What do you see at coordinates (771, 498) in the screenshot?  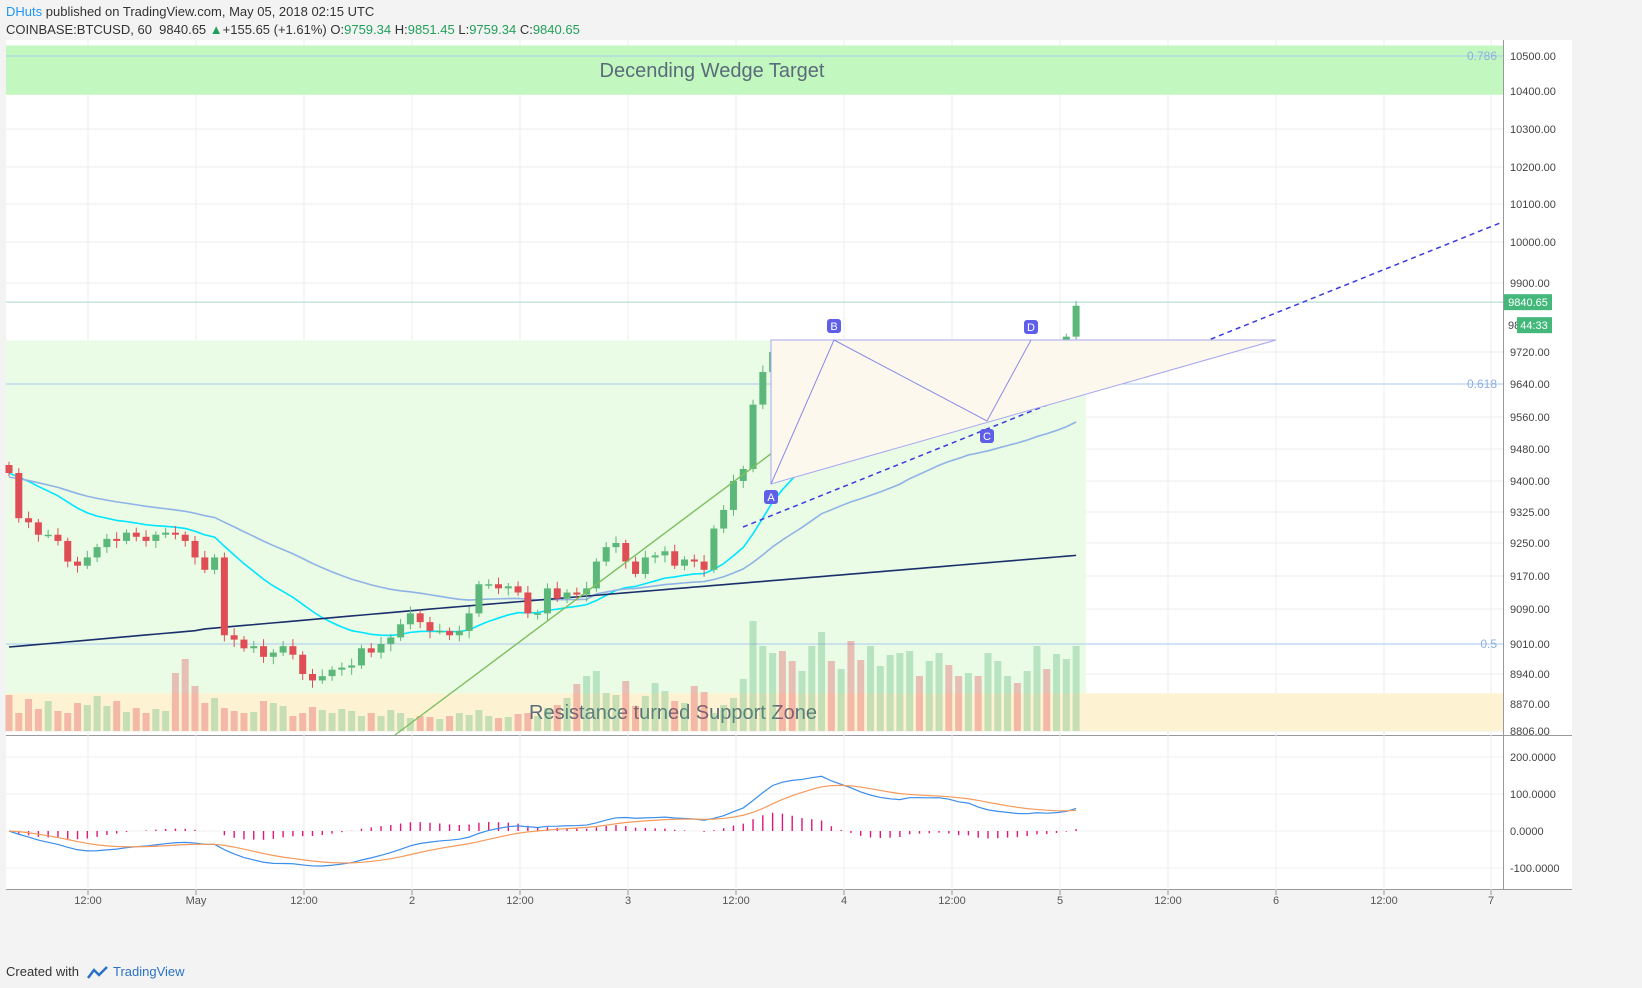 I see `pattern-point-label: A` at bounding box center [771, 498].